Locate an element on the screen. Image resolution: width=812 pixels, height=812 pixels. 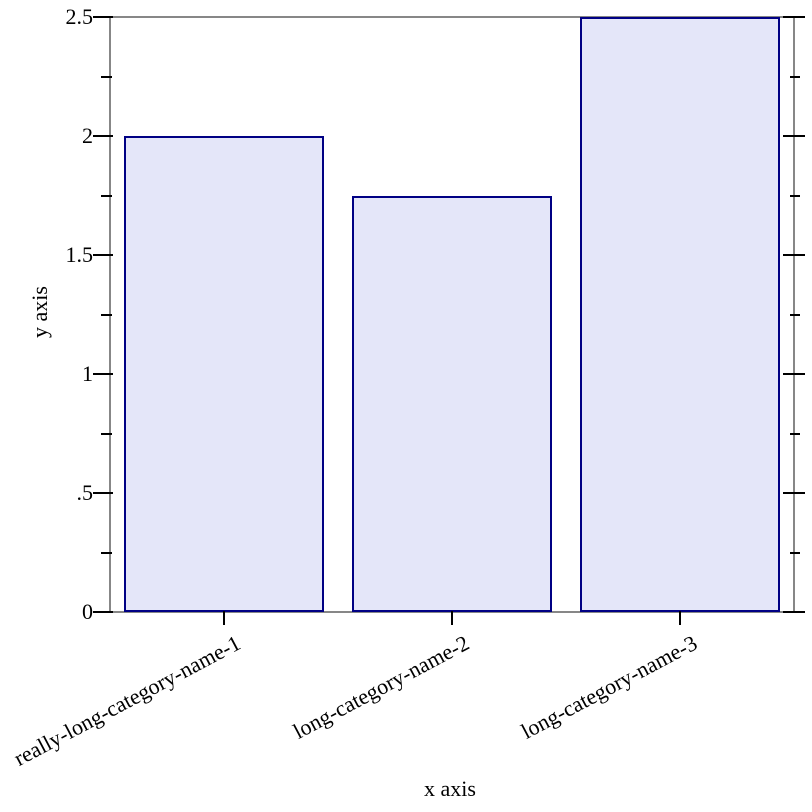
y-tick-label: 0 is located at coordinates (87, 611).